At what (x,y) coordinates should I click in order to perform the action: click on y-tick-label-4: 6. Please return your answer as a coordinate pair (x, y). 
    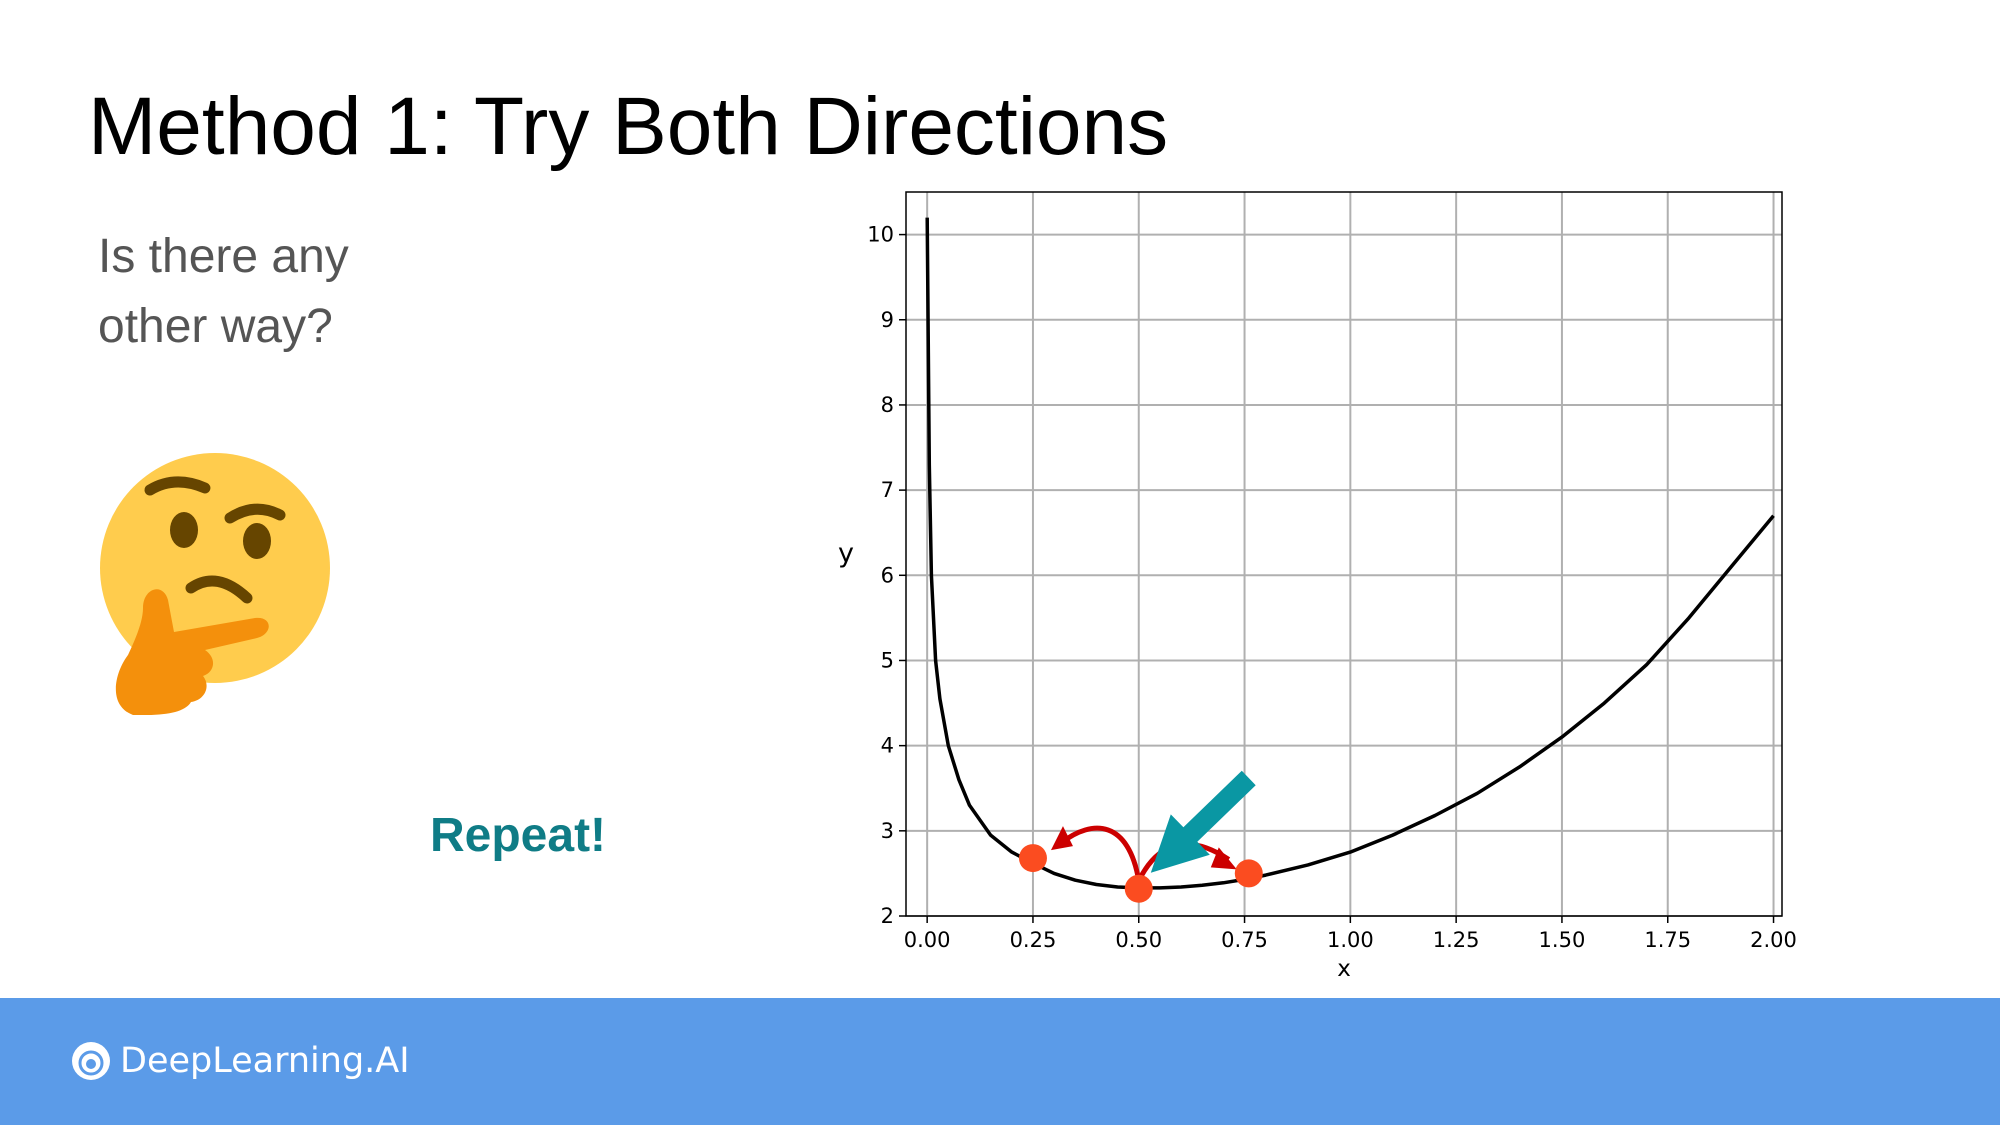
    Looking at the image, I should click on (887, 575).